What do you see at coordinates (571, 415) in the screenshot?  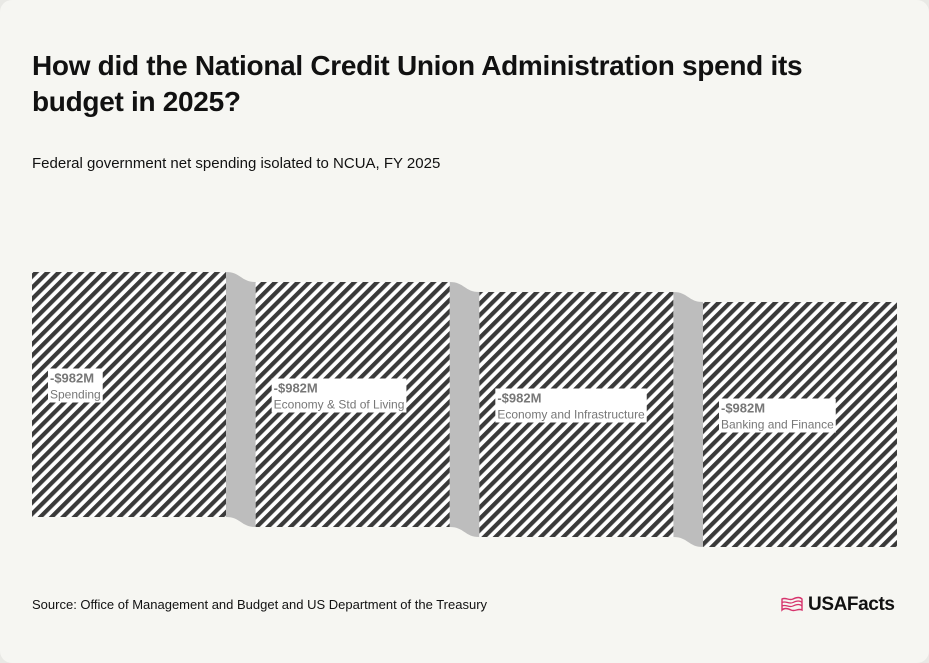 I see `node-name-label: Economy and Infrastructure` at bounding box center [571, 415].